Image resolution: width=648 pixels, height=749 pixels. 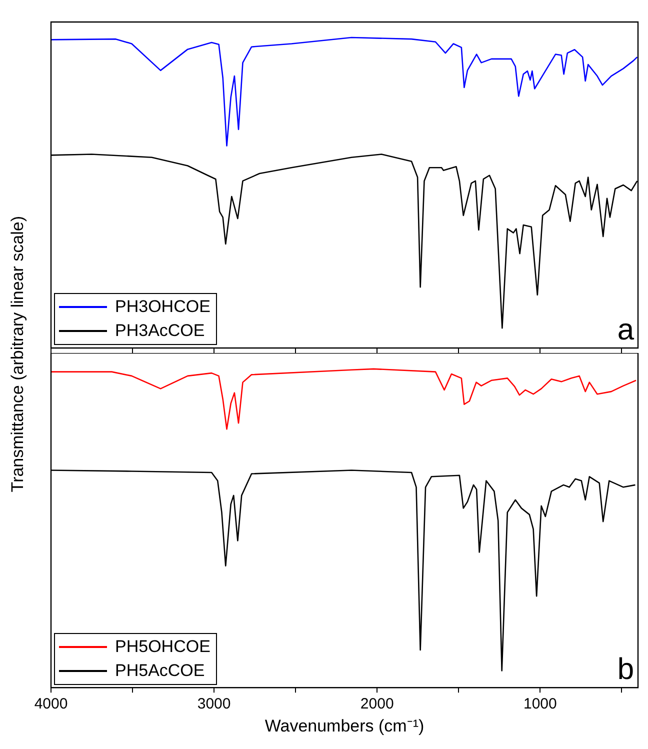 I want to click on legend-label: PH3AcCOE, so click(x=160, y=331).